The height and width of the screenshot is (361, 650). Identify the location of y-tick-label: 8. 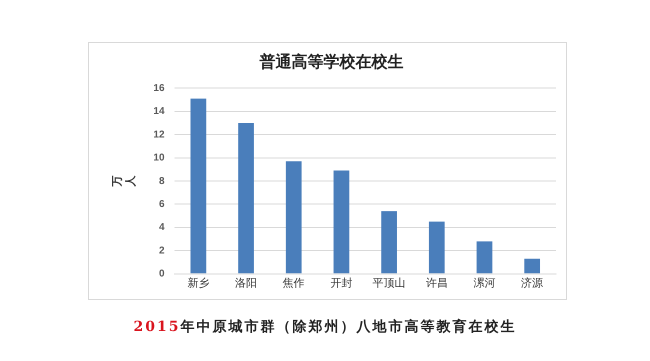
(161, 181).